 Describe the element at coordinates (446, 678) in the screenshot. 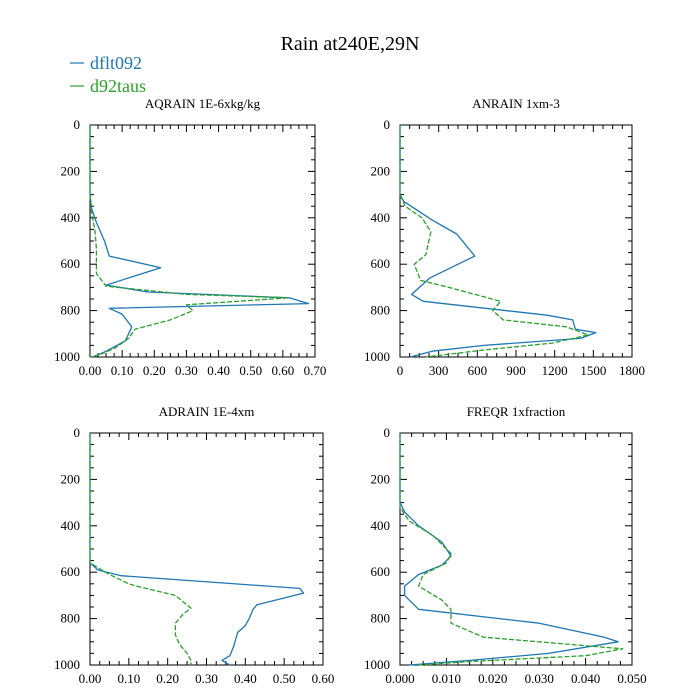

I see `x-tick-label: 0.010` at that location.